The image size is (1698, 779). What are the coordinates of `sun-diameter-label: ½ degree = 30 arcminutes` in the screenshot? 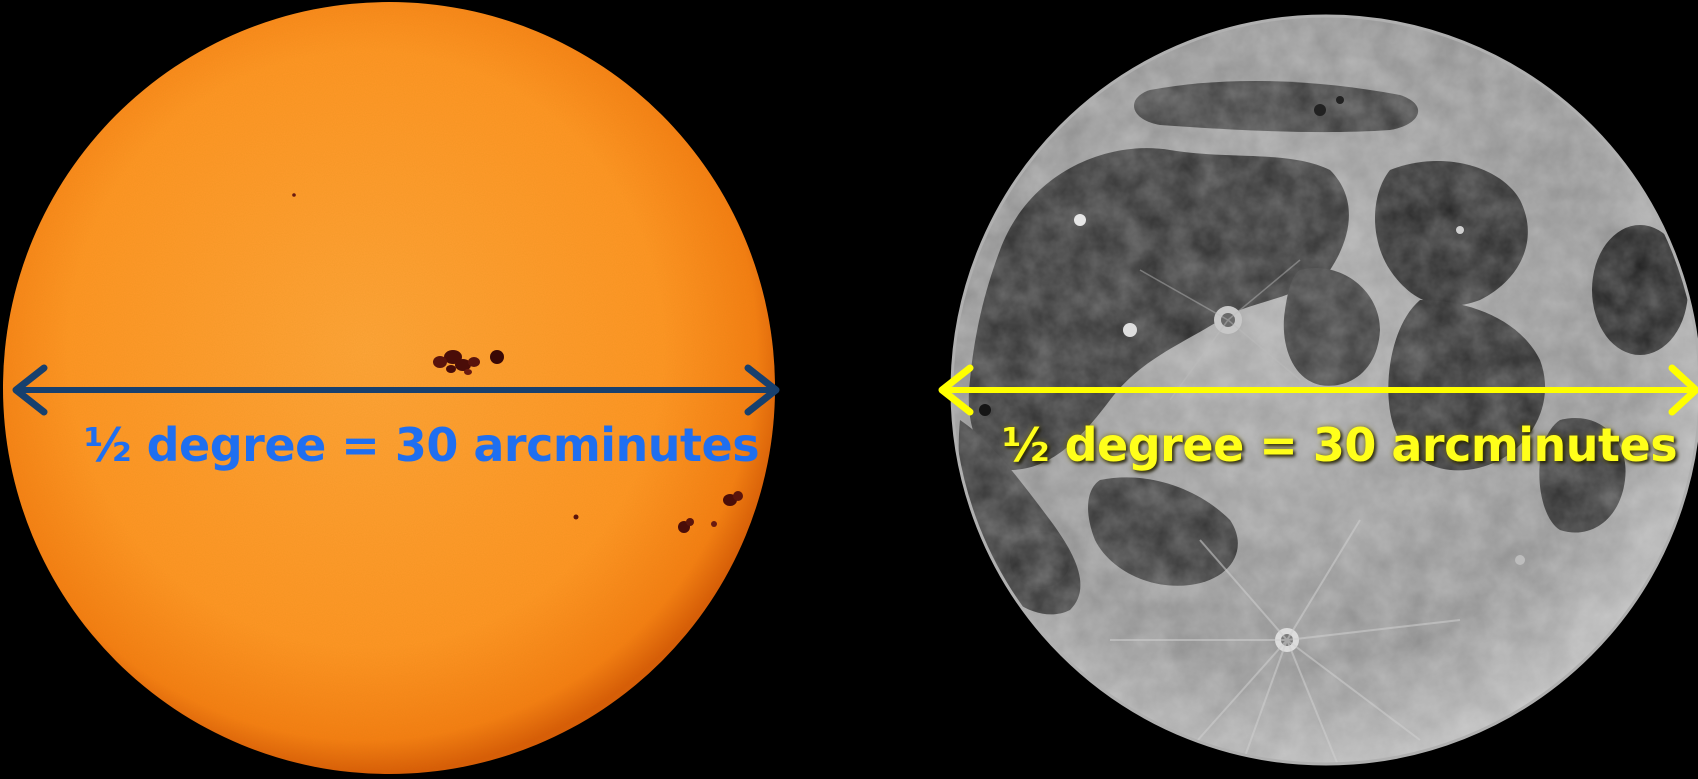 It's located at (422, 445).